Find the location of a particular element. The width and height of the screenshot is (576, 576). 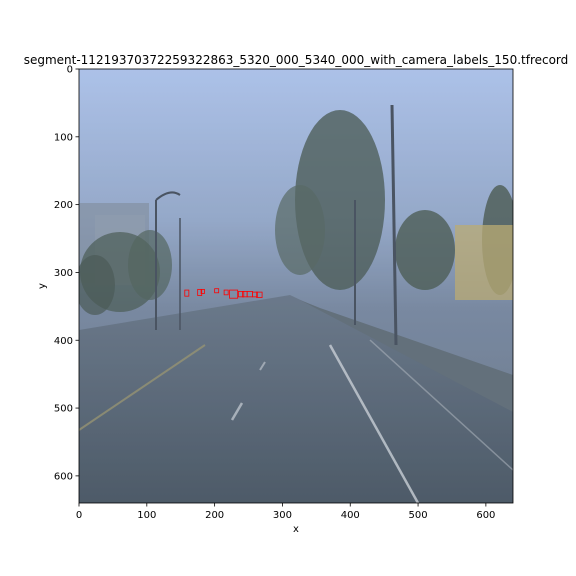

camera-label-boxes is located at coordinates (223, 293).